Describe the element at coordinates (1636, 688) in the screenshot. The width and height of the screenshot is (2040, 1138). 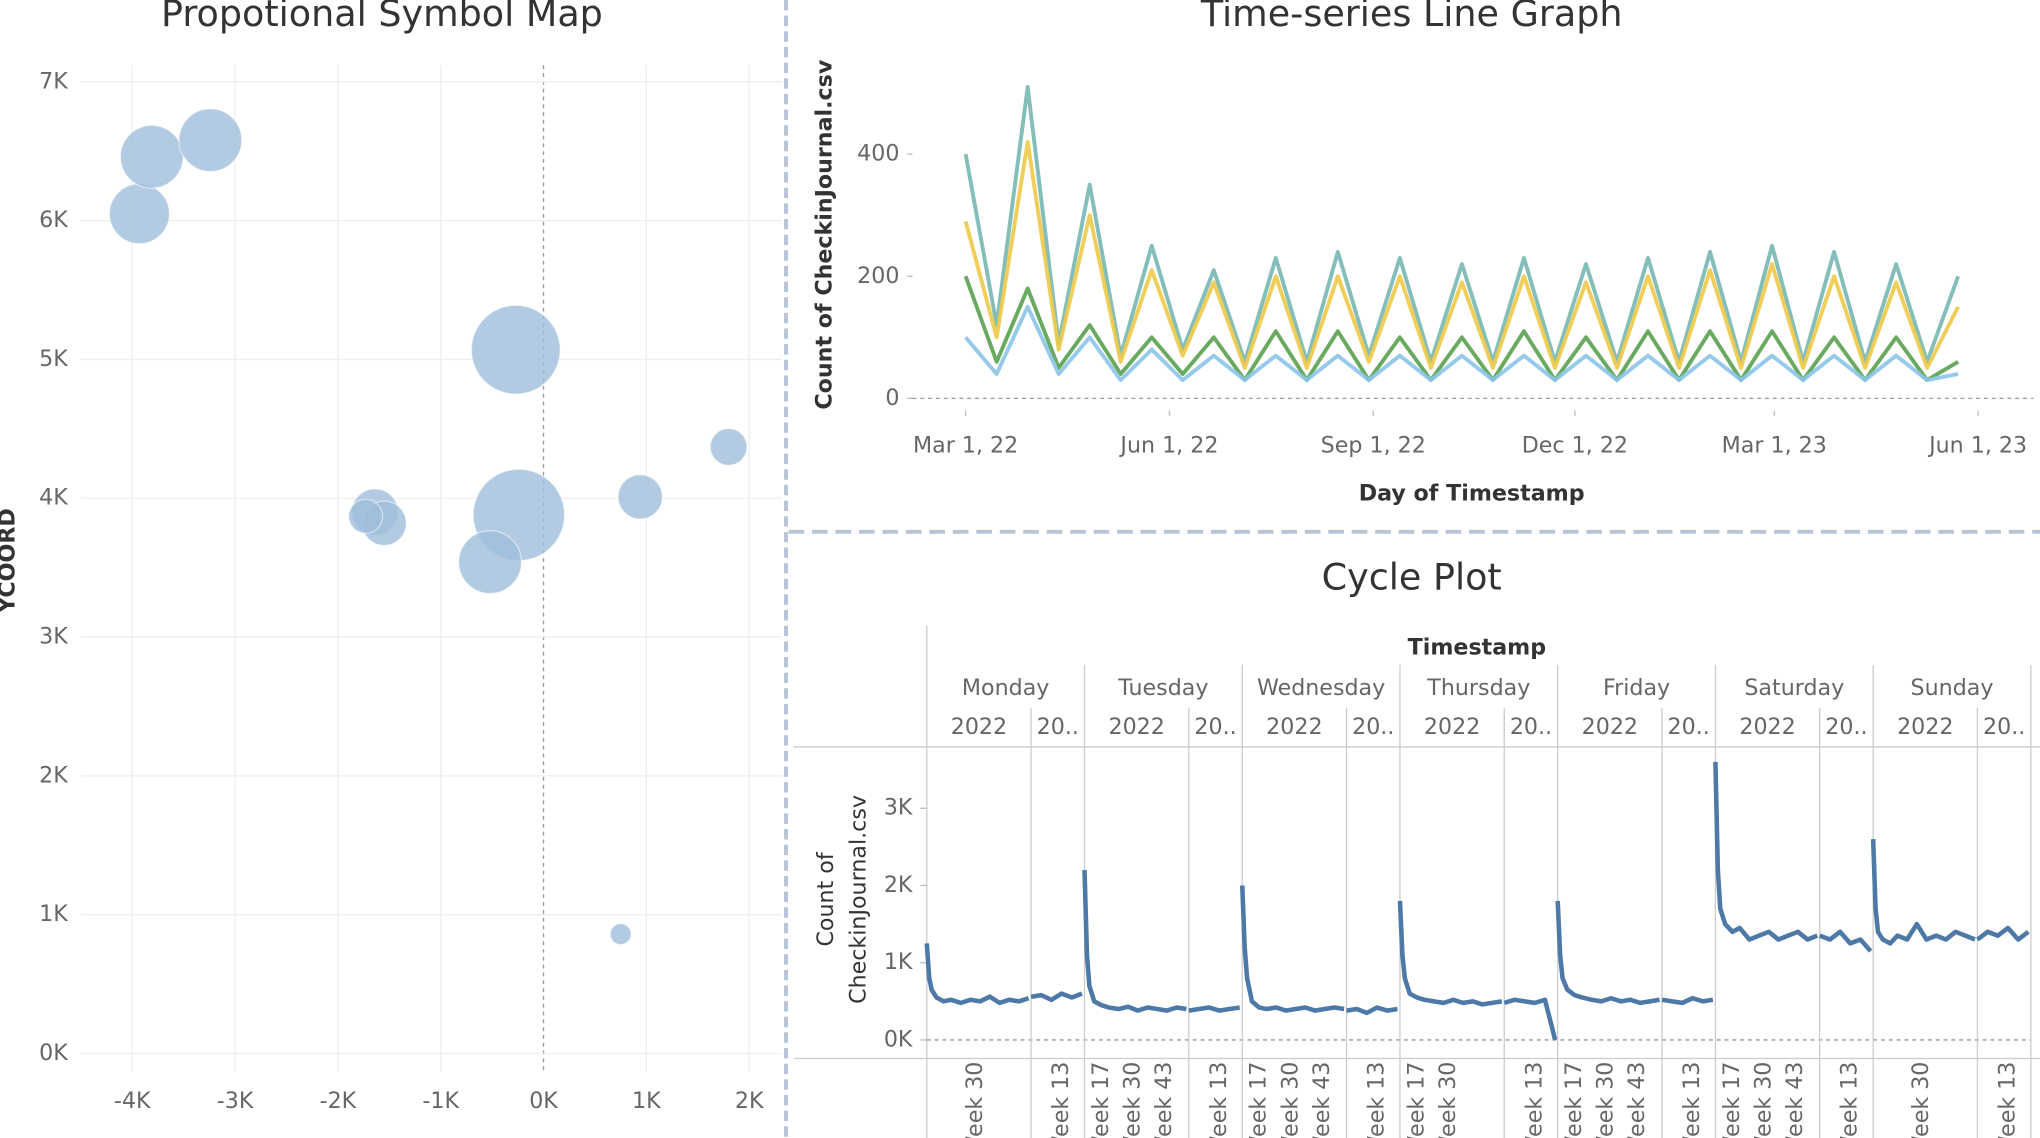
I see `day-label: Friday` at that location.